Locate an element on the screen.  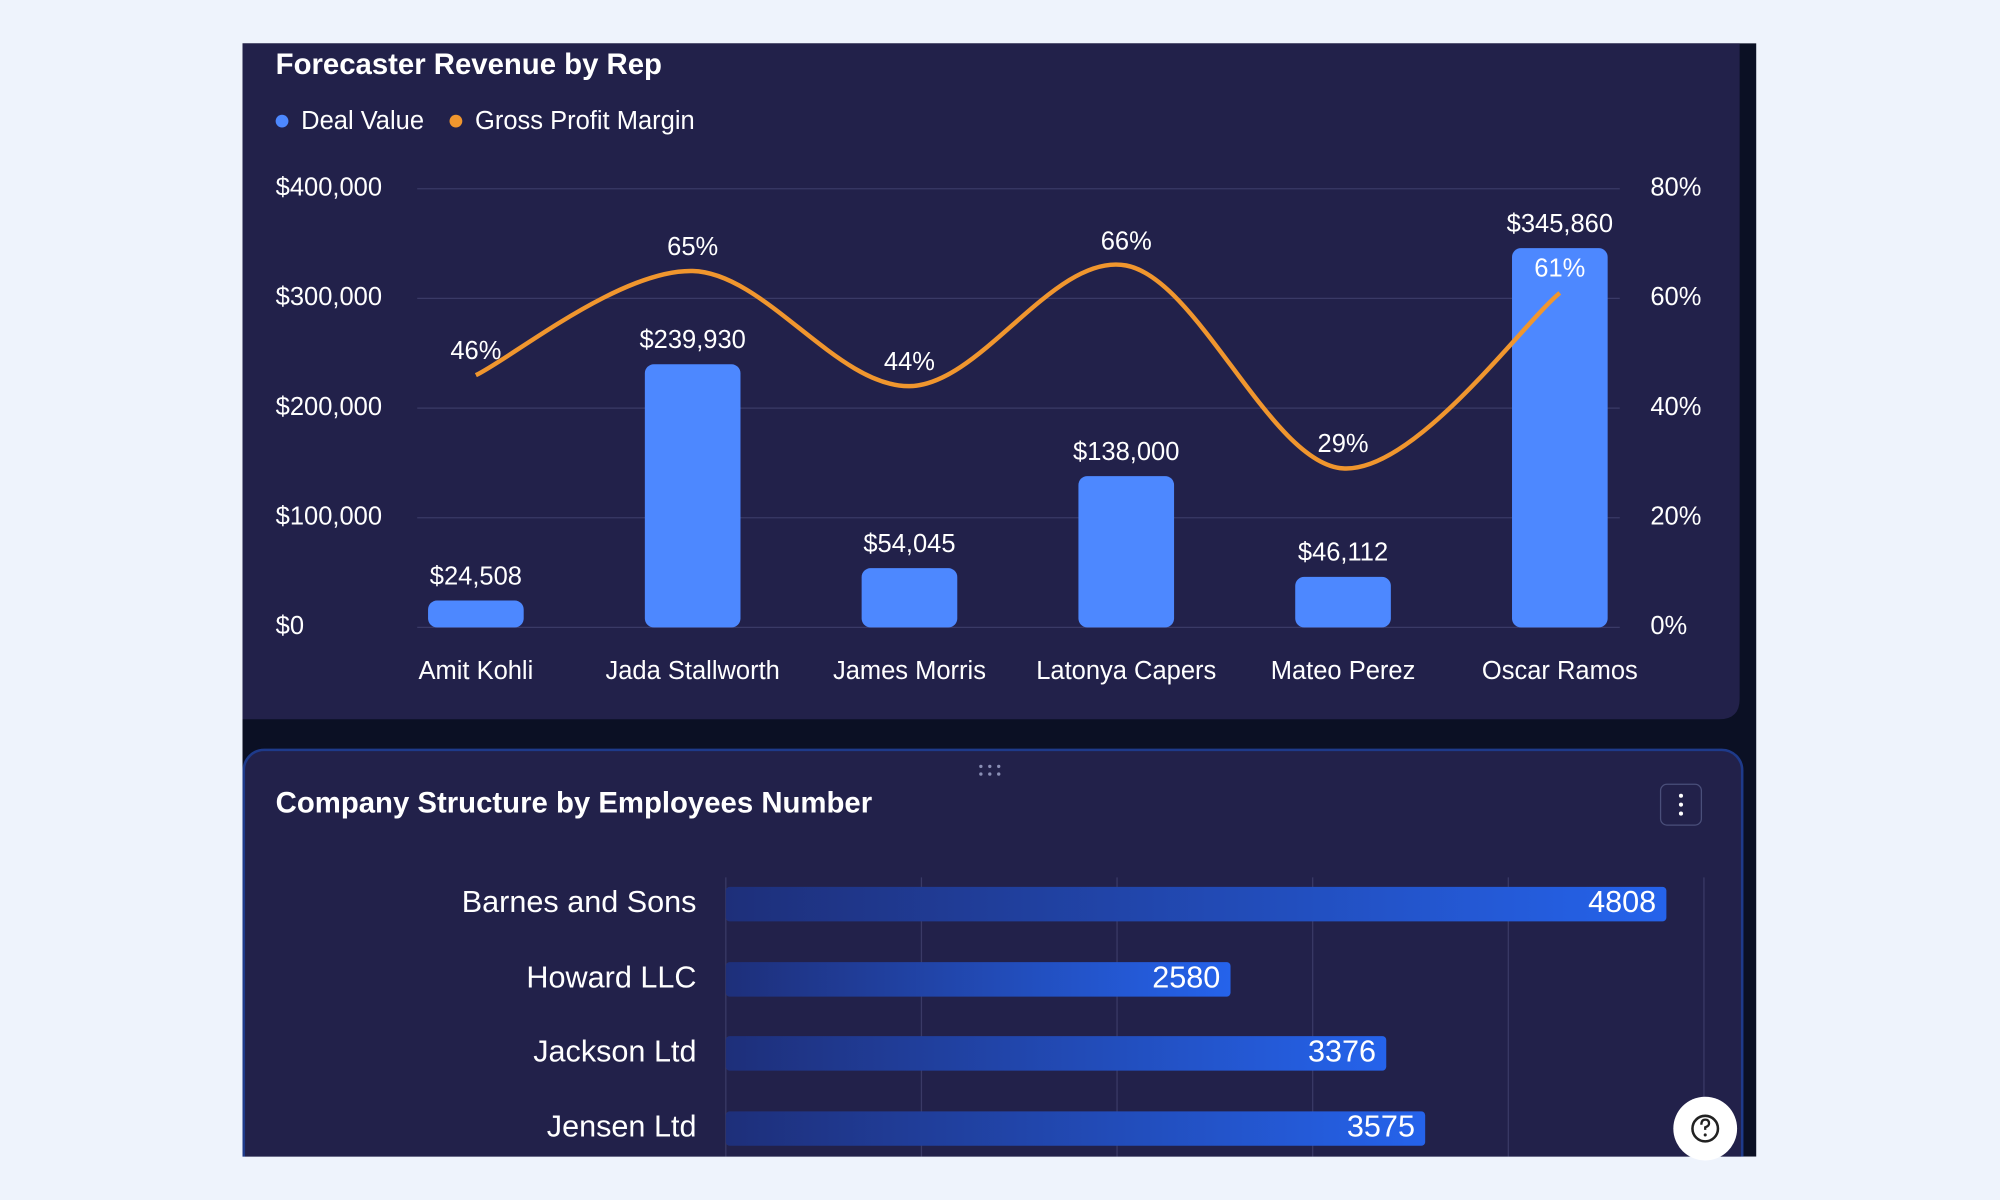
data-label: 3575 is located at coordinates (1381, 1127).